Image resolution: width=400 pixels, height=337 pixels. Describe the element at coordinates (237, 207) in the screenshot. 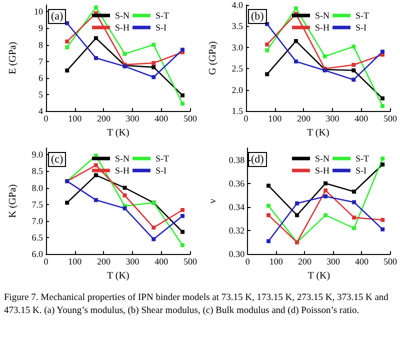

I see `y-tick-label: 0.34` at that location.